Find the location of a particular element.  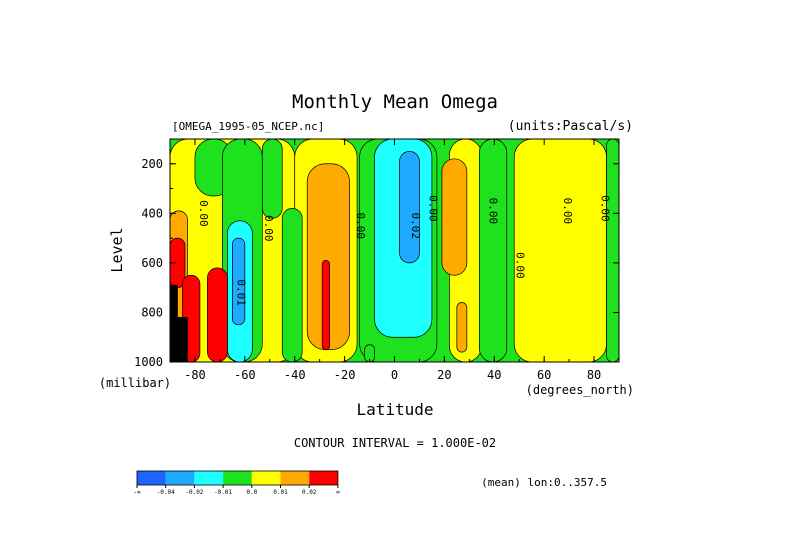

color-legend: -∞ -0.04 -0.02 -0.01 0.0 0.01 0.02 ∞ is located at coordinates (236, 483).